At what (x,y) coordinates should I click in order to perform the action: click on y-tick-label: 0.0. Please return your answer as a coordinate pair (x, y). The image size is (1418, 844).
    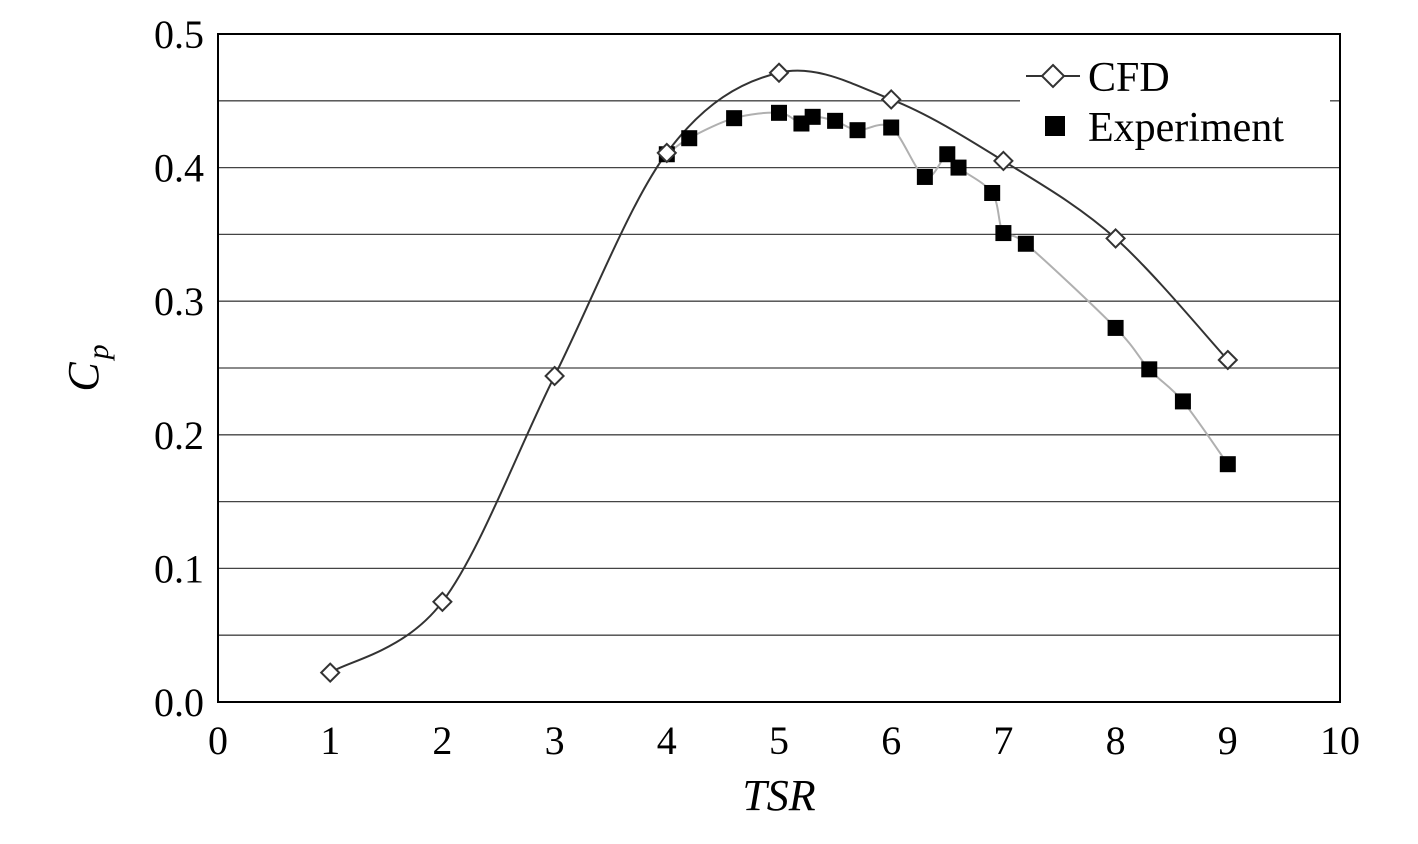
    Looking at the image, I should click on (179, 702).